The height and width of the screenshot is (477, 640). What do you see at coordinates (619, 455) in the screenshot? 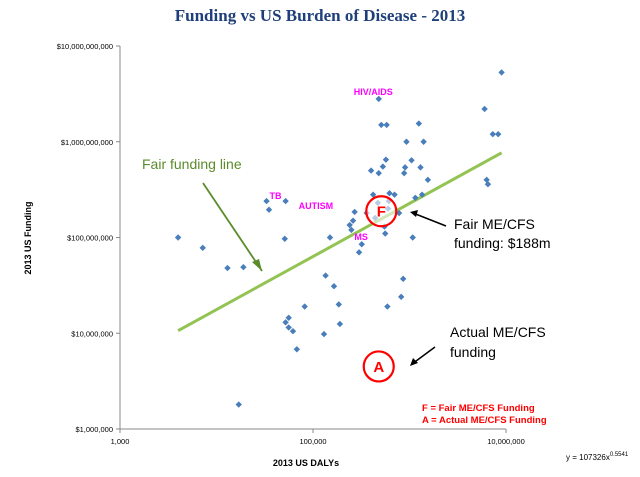
I see `trend-equation-exponent: 0.5541` at bounding box center [619, 455].